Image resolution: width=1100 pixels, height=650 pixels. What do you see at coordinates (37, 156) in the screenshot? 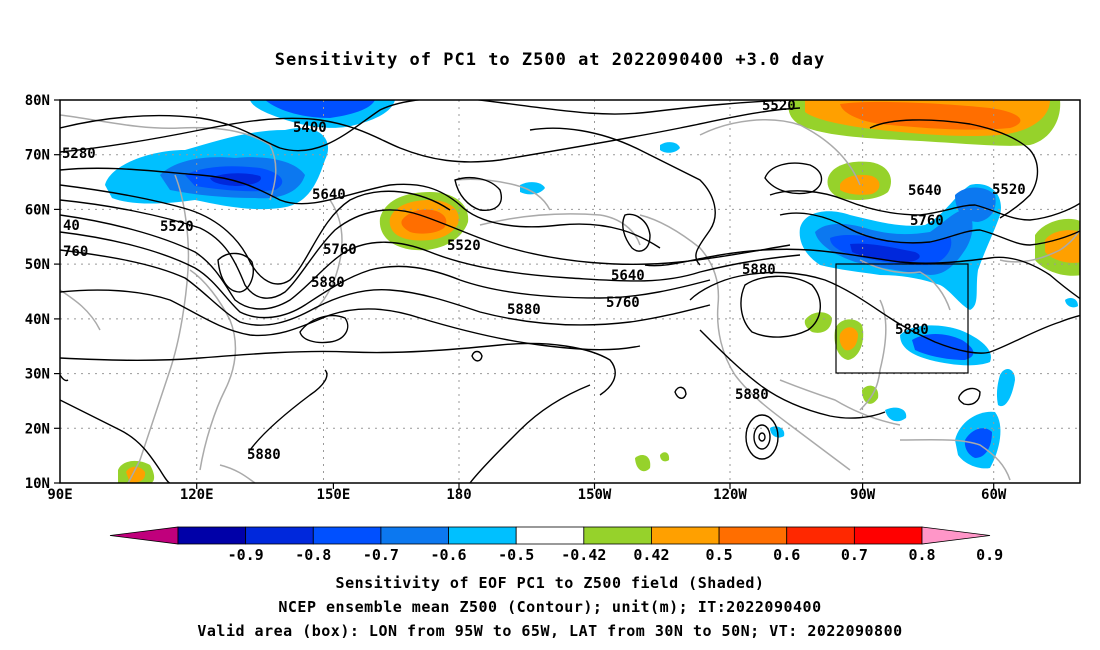
I see `lat-label: 70N` at bounding box center [37, 156].